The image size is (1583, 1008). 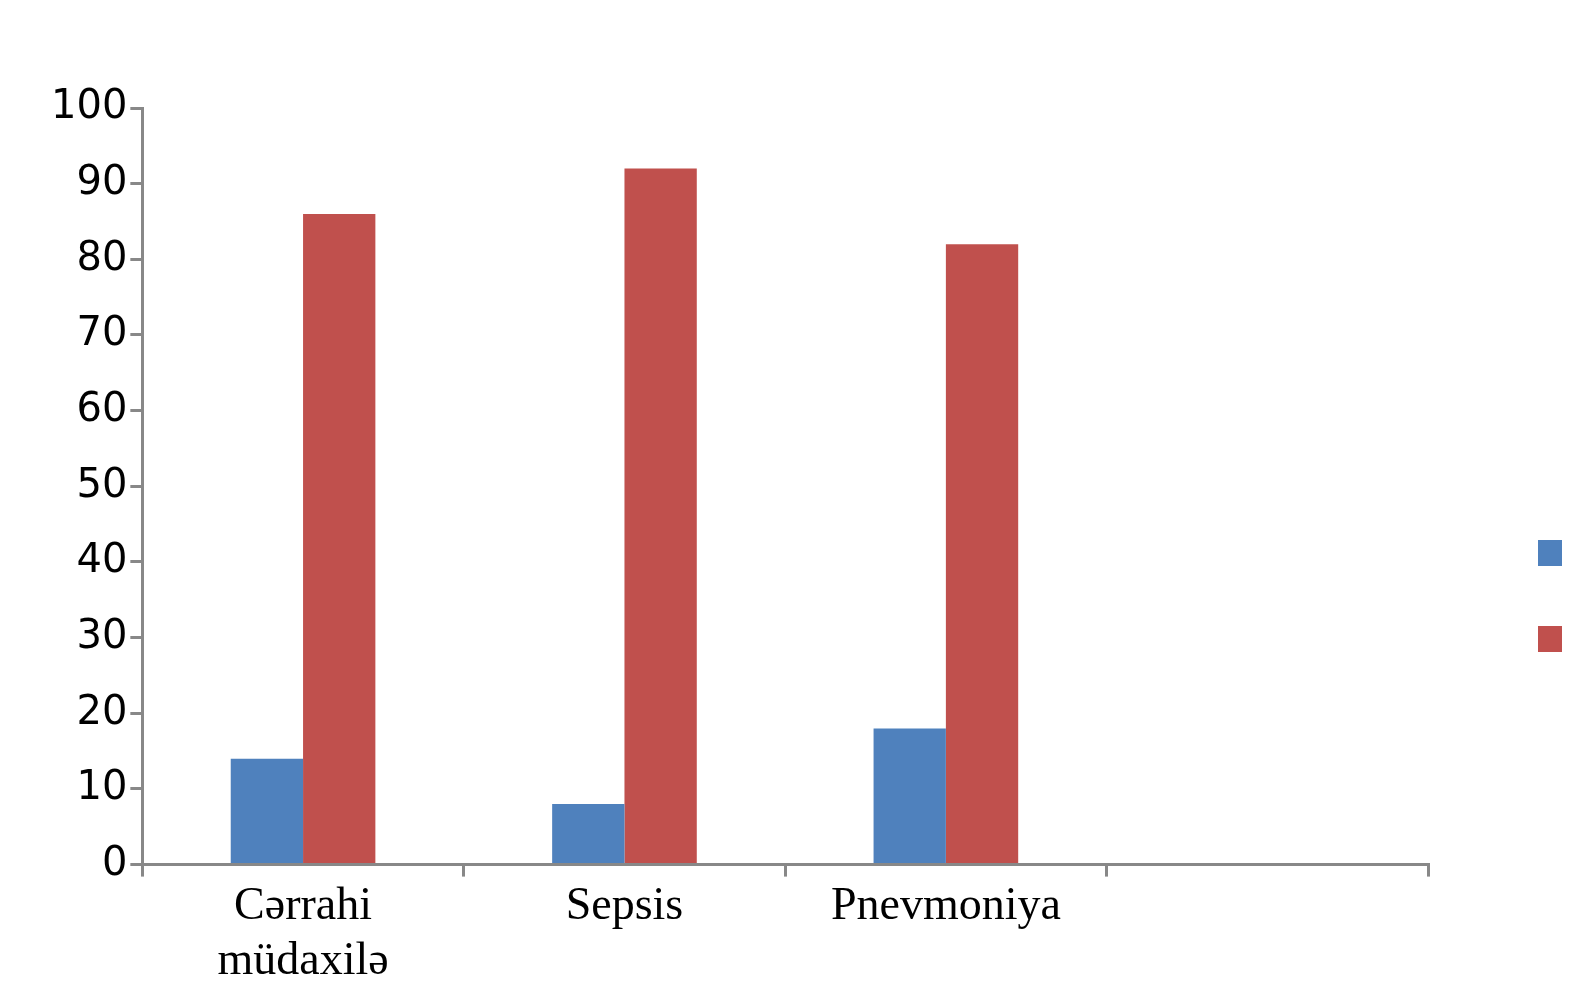 What do you see at coordinates (102, 180) in the screenshot?
I see `y-tick-label: 90` at bounding box center [102, 180].